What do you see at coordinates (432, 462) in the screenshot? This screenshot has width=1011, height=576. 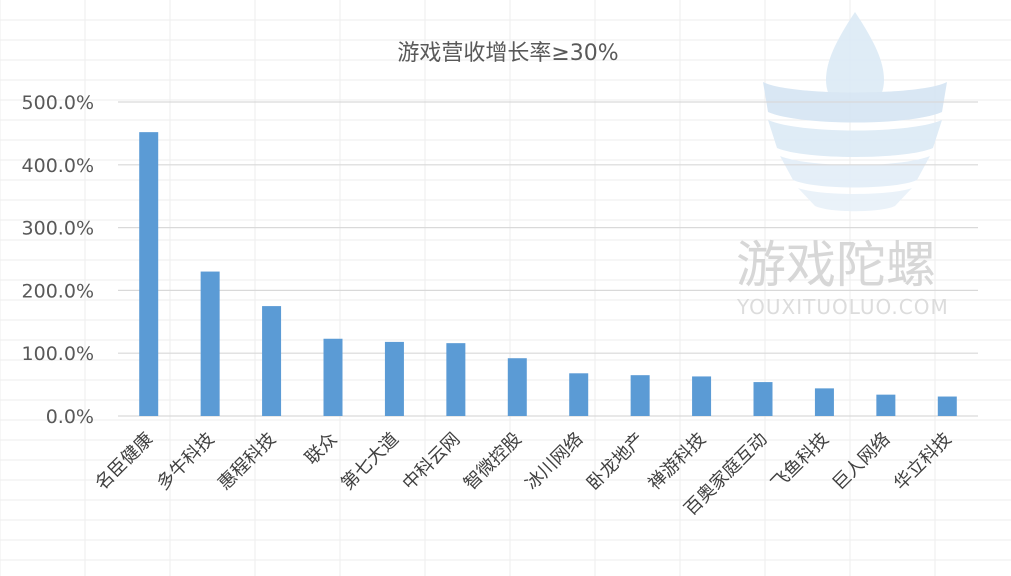 I see `x-tick-label: 中科云网` at bounding box center [432, 462].